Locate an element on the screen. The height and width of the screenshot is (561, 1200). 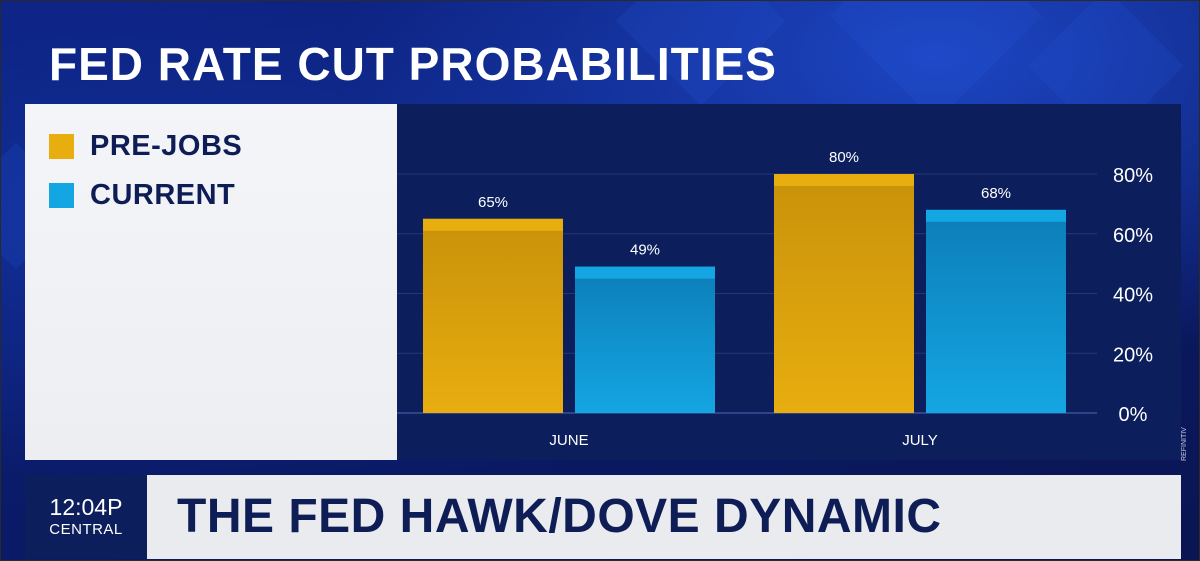
legend-swatch-pre-jobs is located at coordinates (61, 146).